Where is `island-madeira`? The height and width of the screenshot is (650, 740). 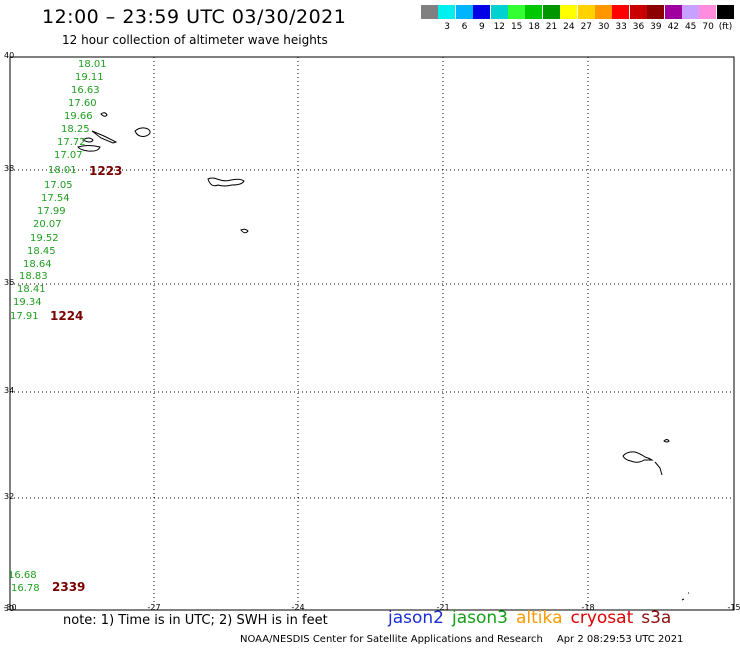 island-madeira is located at coordinates (638, 457).